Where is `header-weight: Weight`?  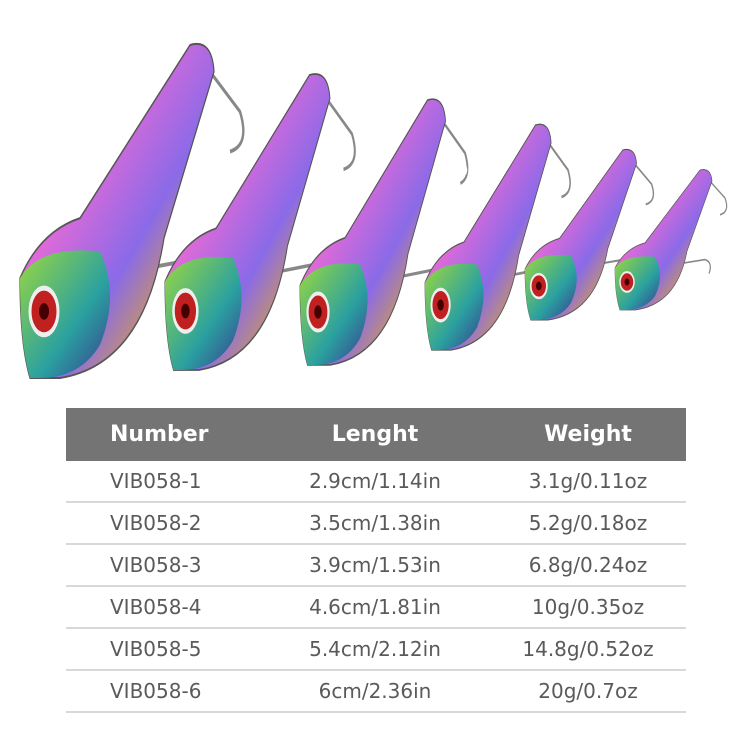
header-weight: Weight is located at coordinates (588, 434).